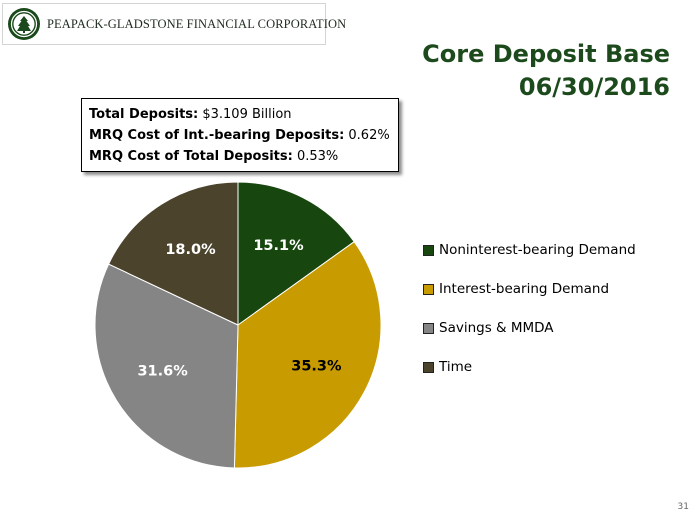 This screenshot has height=525, width=700. I want to click on title-line-1: Core Deposit Base, so click(546, 54).